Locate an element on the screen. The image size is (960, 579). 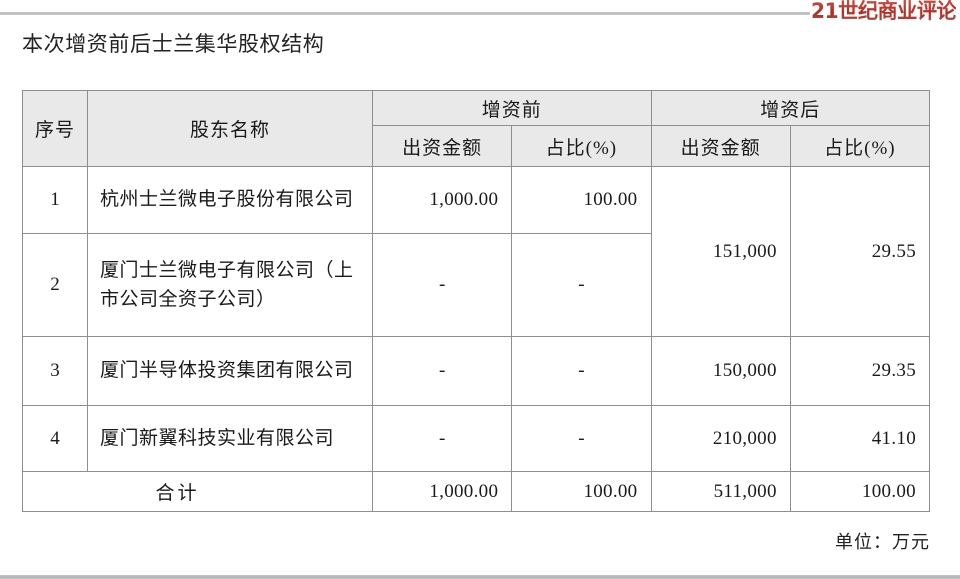
cell-index: 4 is located at coordinates (55, 438).